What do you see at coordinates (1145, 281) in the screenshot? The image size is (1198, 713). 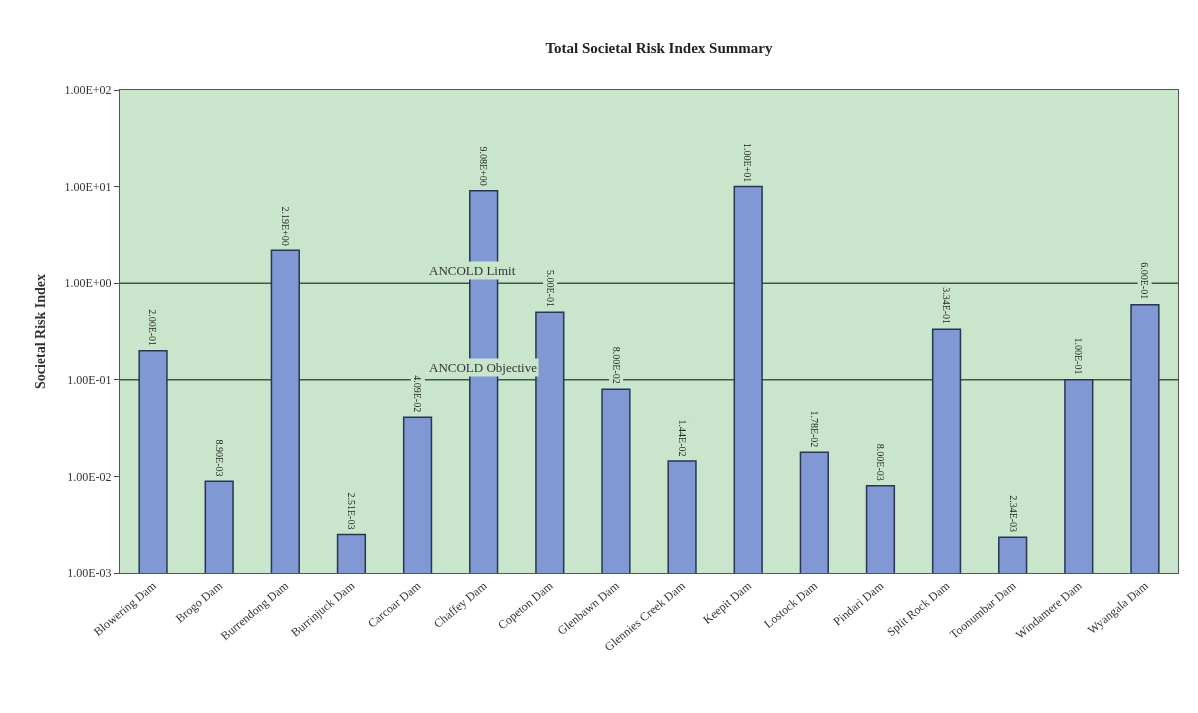 I see `data-label: 6.00E-01` at bounding box center [1145, 281].